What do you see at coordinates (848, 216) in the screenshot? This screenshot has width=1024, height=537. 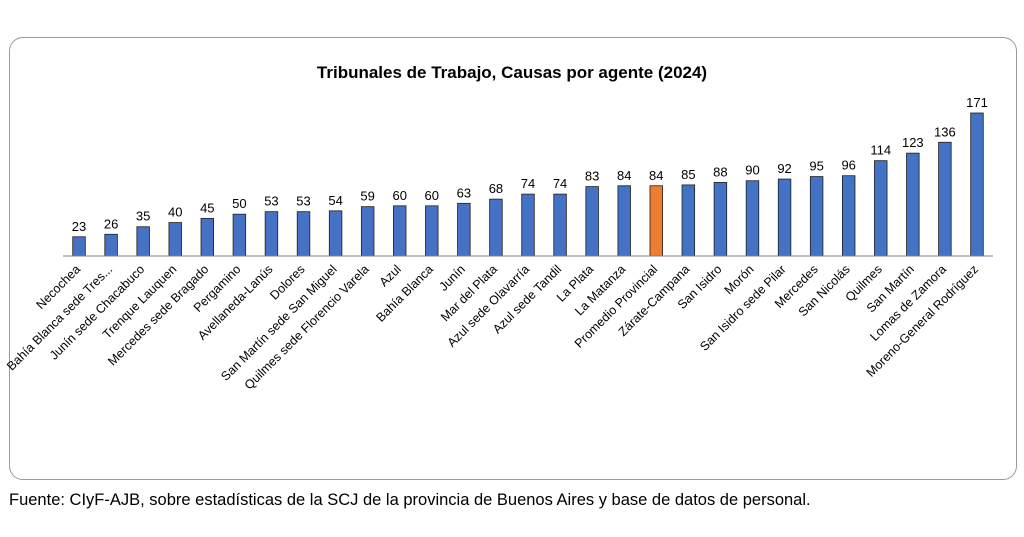 I see `bar-san-nicolas` at bounding box center [848, 216].